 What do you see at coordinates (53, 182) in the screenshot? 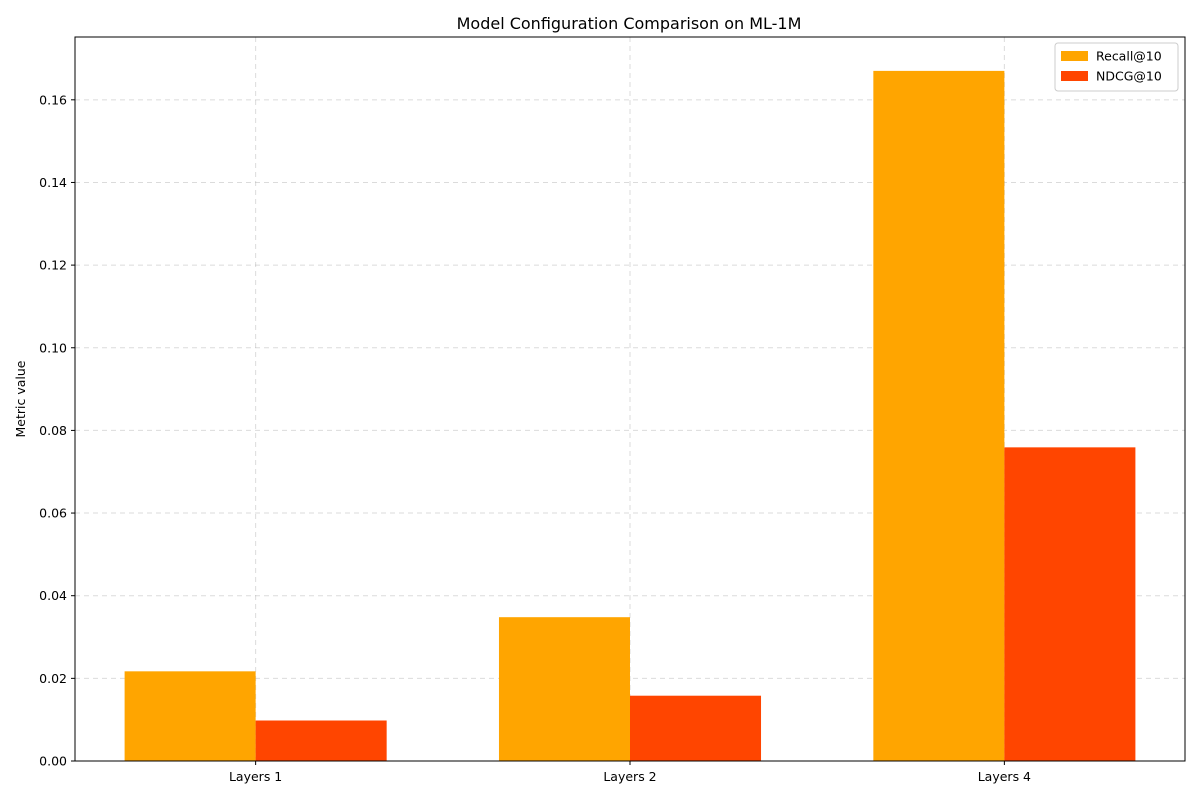
I see `y-tick-label: 0.14` at bounding box center [53, 182].